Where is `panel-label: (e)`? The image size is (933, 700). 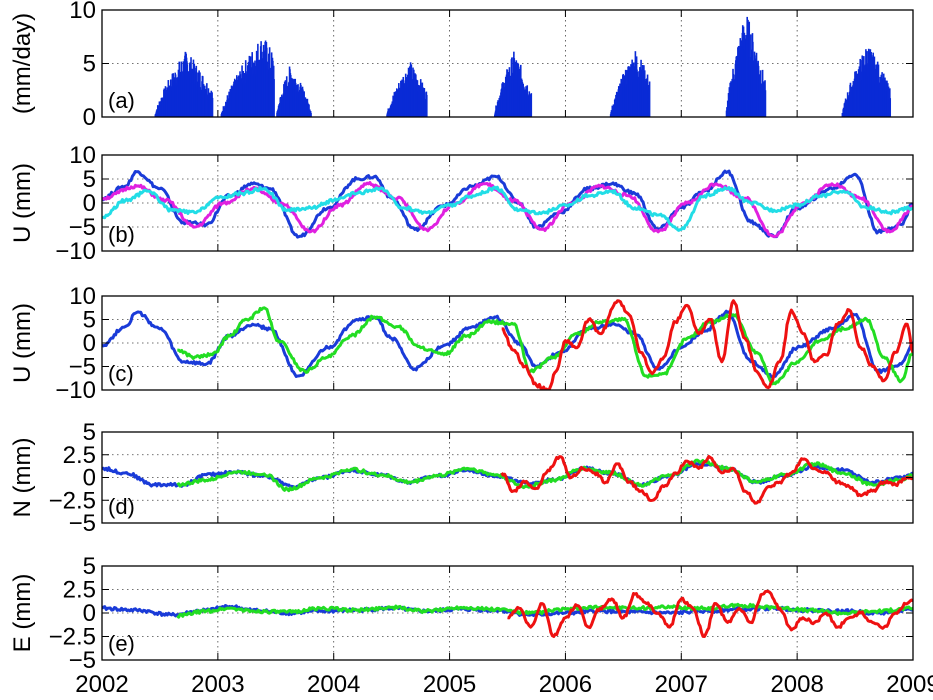 panel-label: (e) is located at coordinates (121, 643).